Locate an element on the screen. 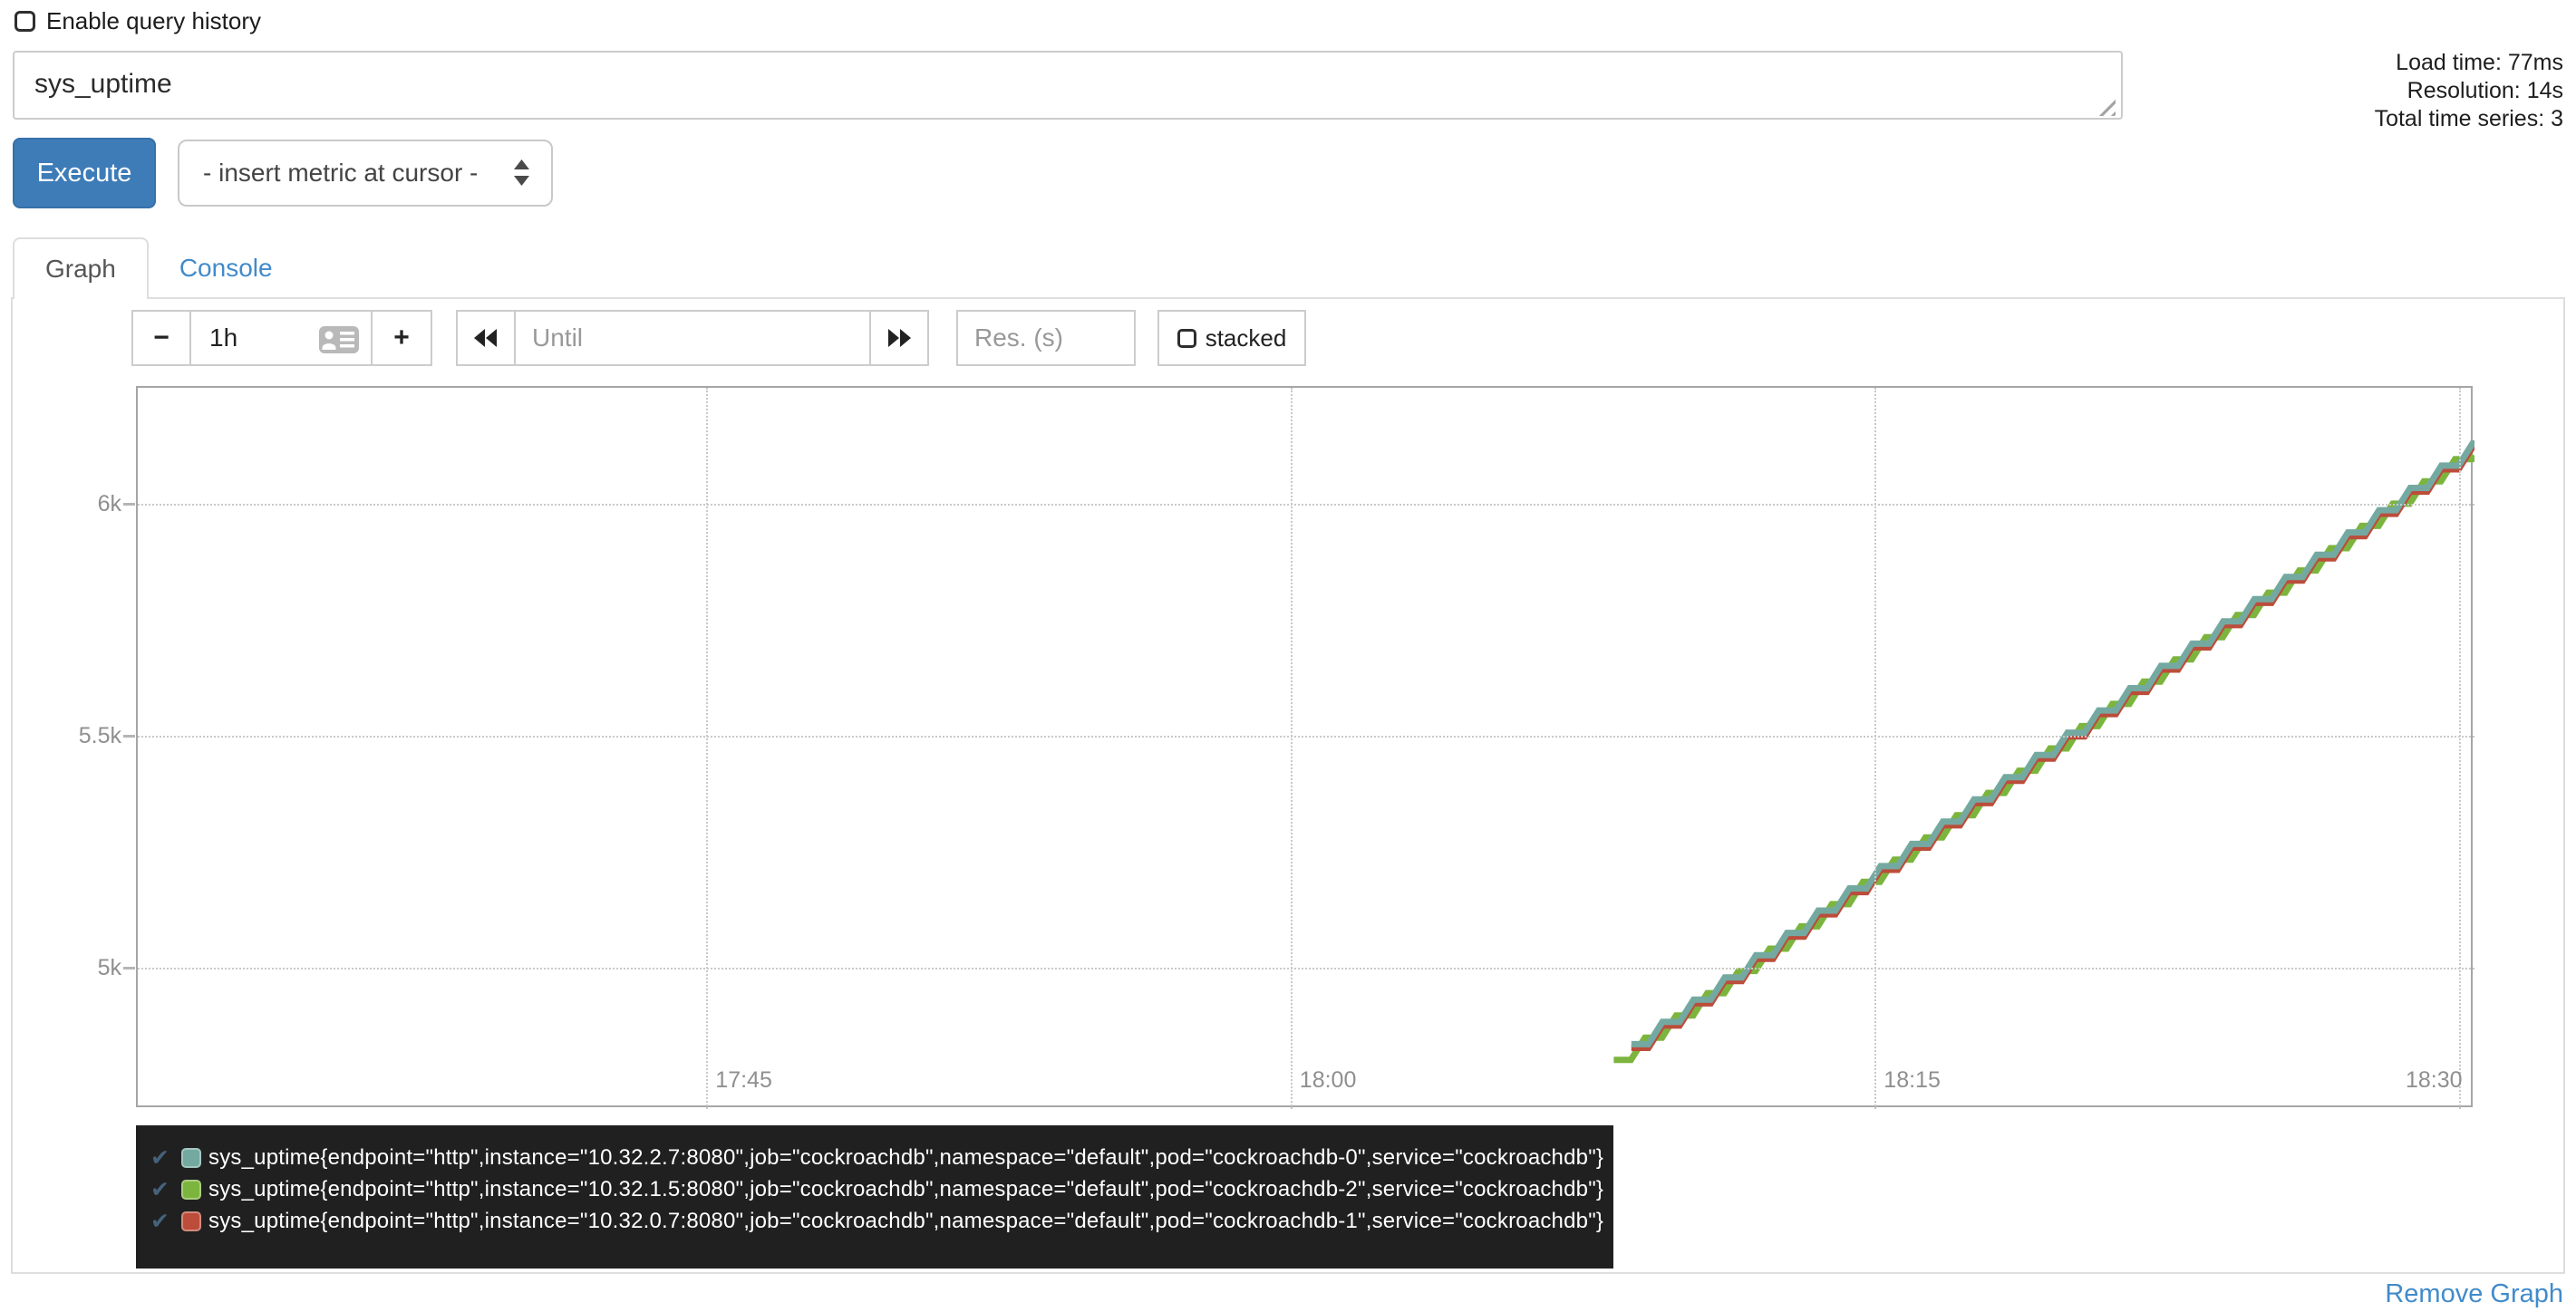  insert-metric-label: - insert metric at cursor - is located at coordinates (341, 173).